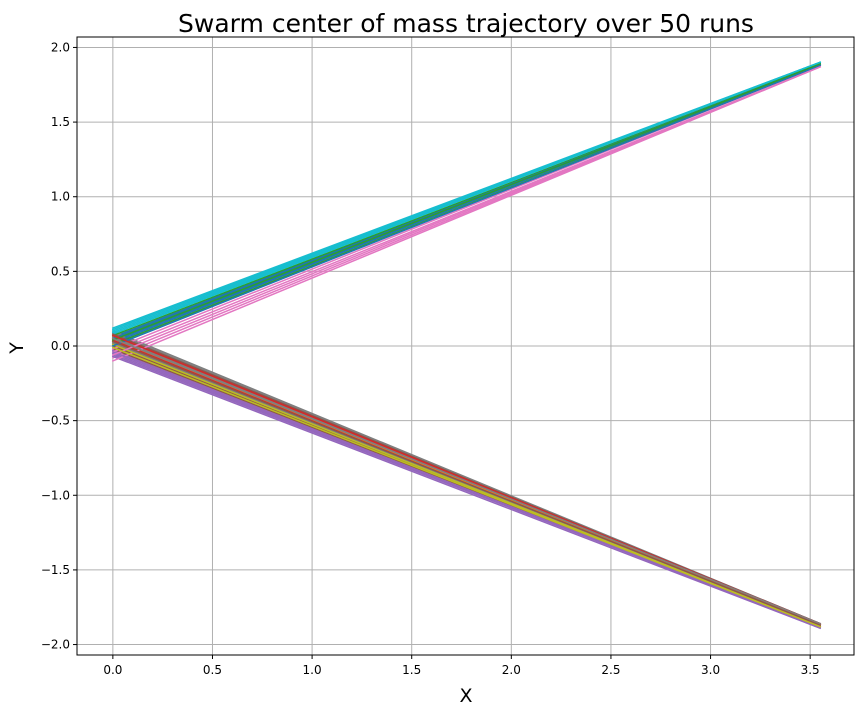 This screenshot has height=715, width=863. Describe the element at coordinates (511, 670) in the screenshot. I see `x-tick-label: 2.0` at that location.